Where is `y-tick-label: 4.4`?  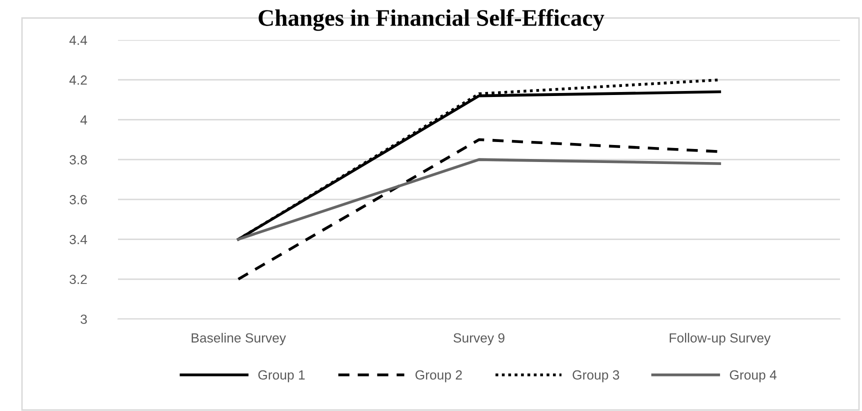
y-tick-label: 4.4 is located at coordinates (78, 40).